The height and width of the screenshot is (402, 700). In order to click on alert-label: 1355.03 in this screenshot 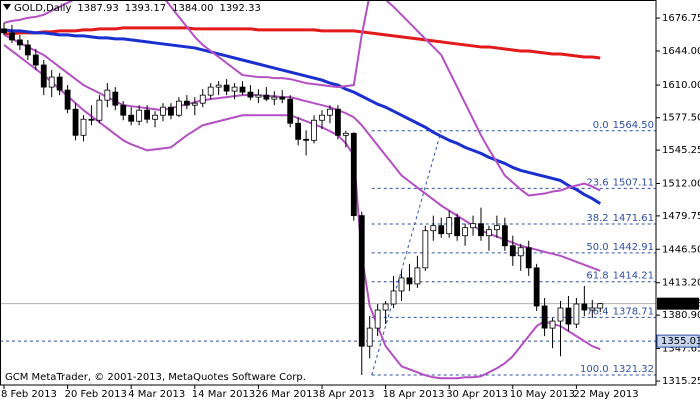, I will do `click(680, 341)`.